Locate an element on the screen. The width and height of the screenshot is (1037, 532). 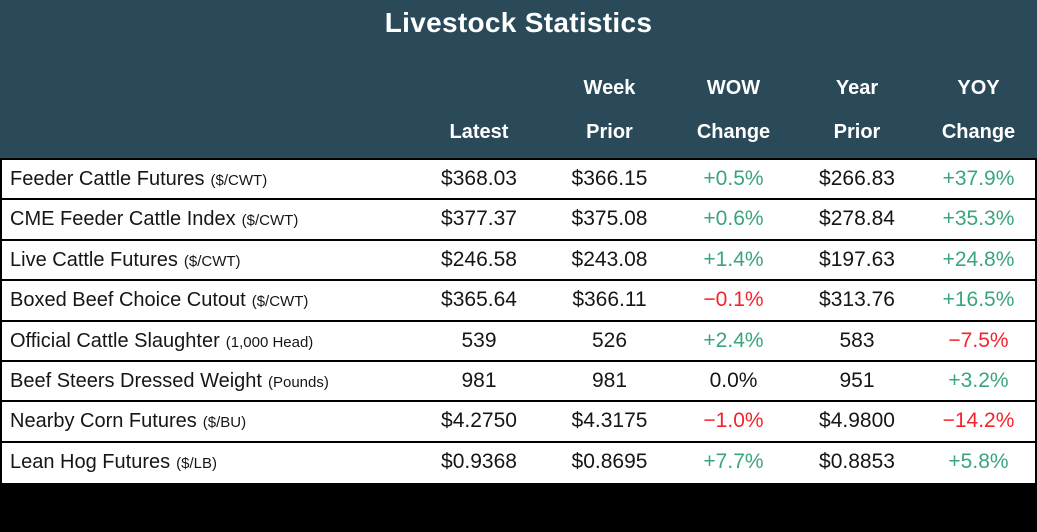
latest-cell: $4.2750 is located at coordinates (479, 421).